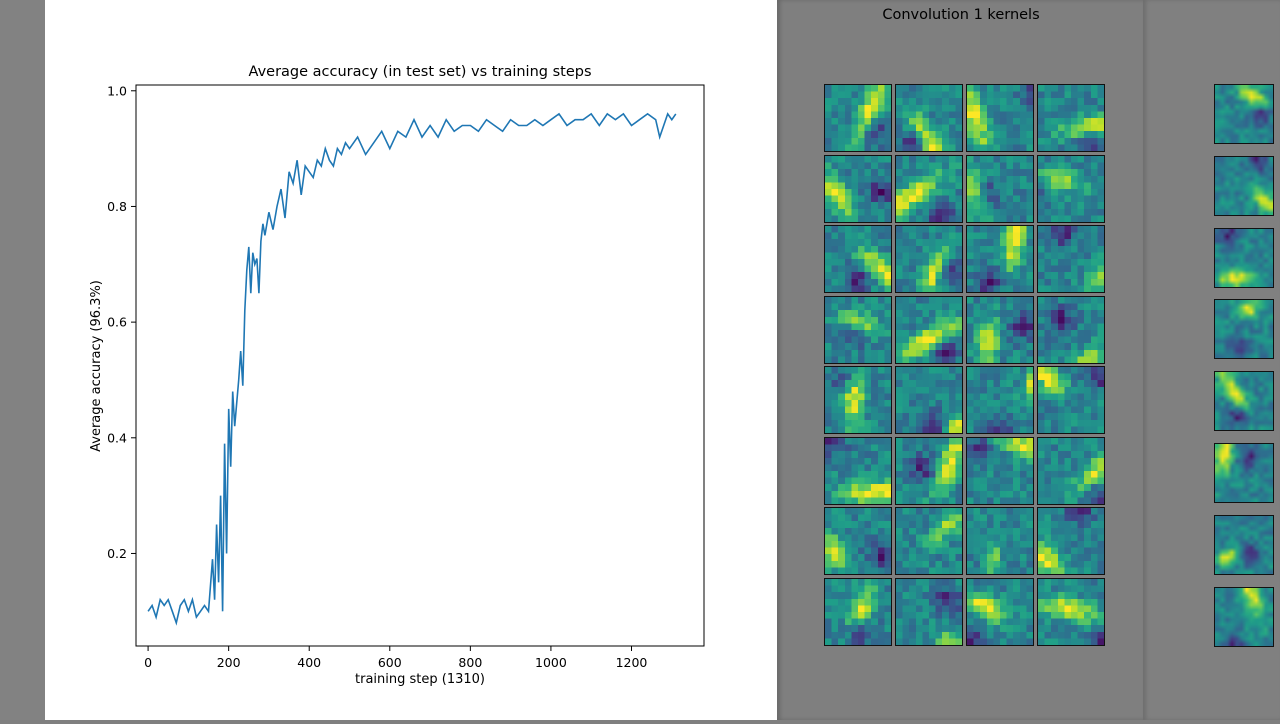 Image resolution: width=1280 pixels, height=724 pixels. I want to click on y-axis-ticks: 0.2 0.4 0.6 0.8 1.0, so click(121, 322).